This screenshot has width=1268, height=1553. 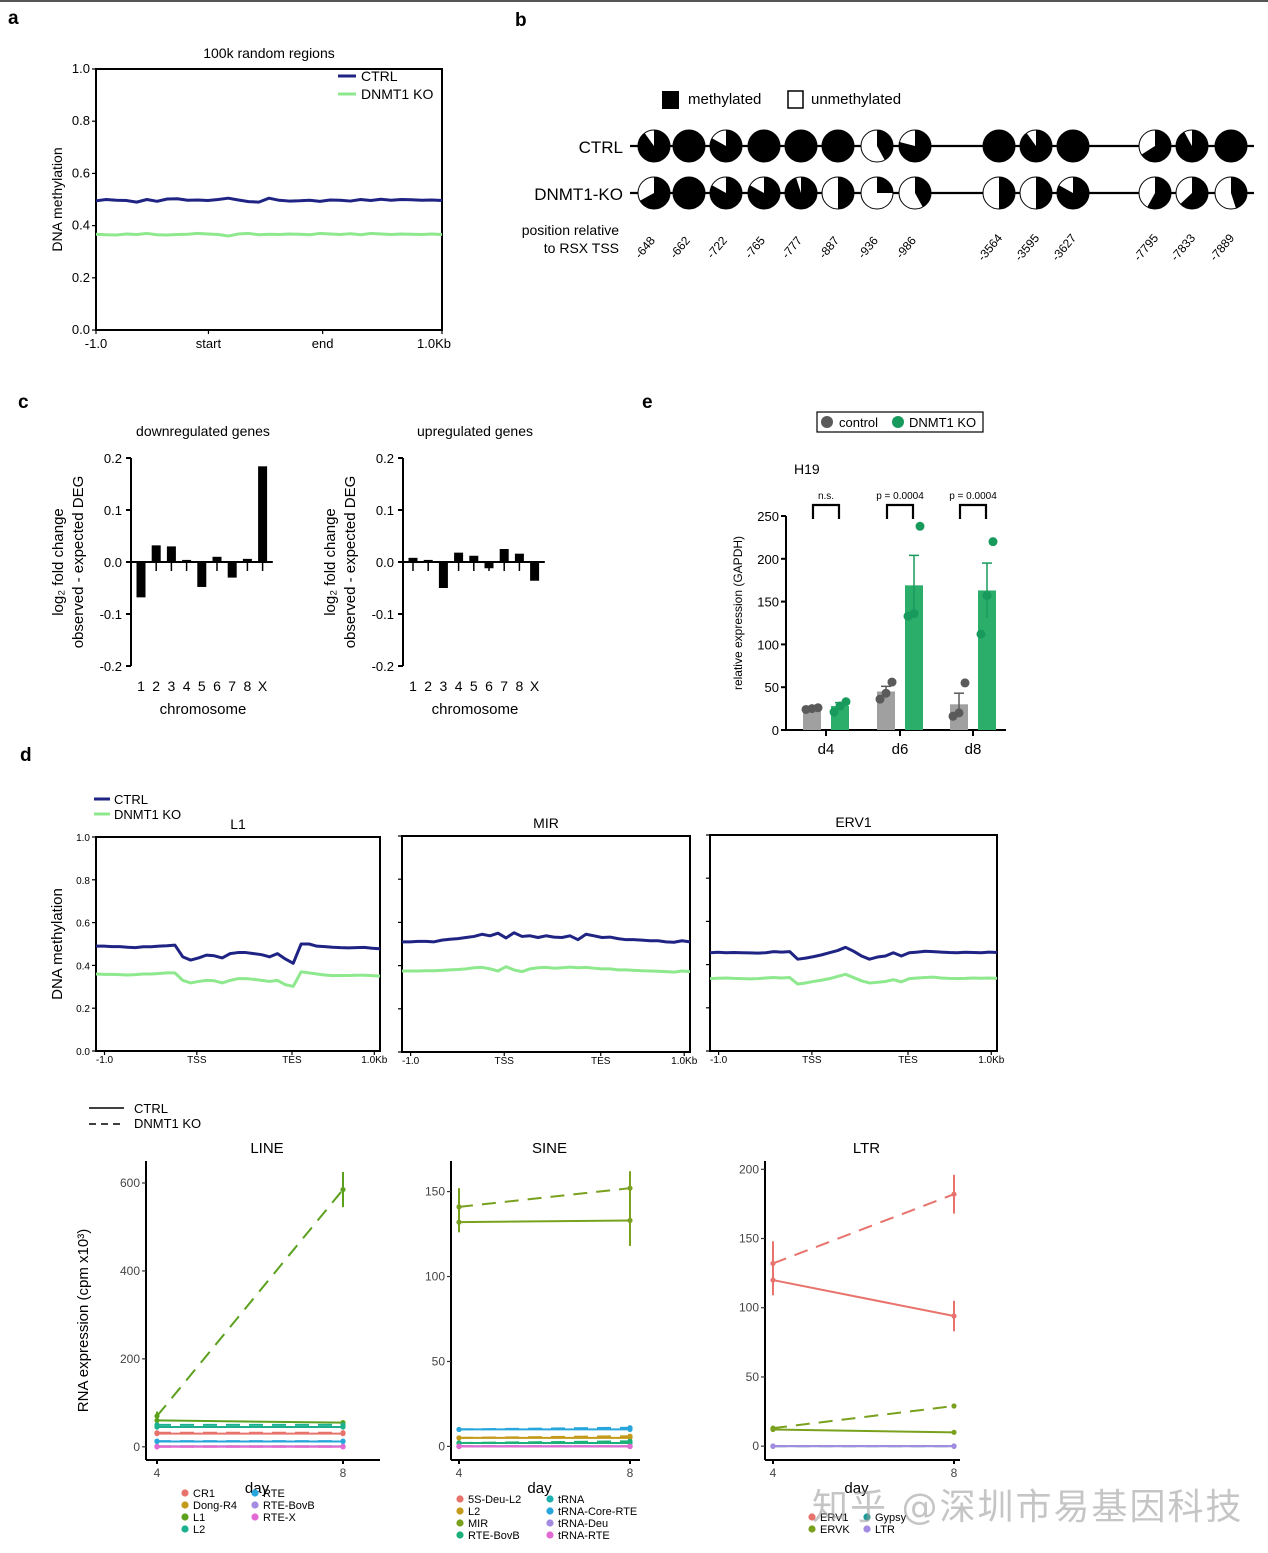 I want to click on series-point-ervk, so click(x=773, y=1428).